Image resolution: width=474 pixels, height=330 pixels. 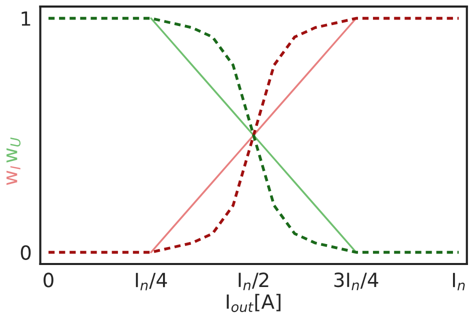 I want to click on x-tick-label: I$_{n}$/4, so click(x=151, y=281).